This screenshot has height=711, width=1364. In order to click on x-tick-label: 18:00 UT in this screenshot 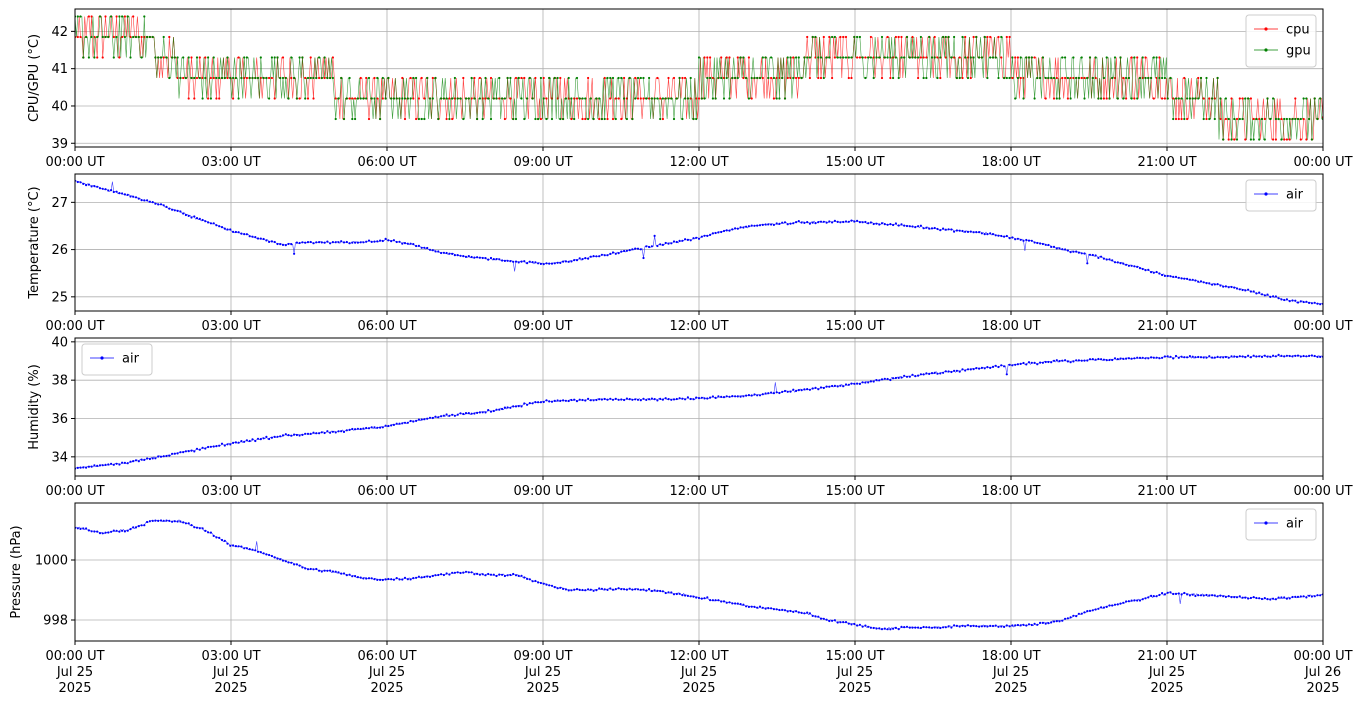, I will do `click(1010, 491)`.